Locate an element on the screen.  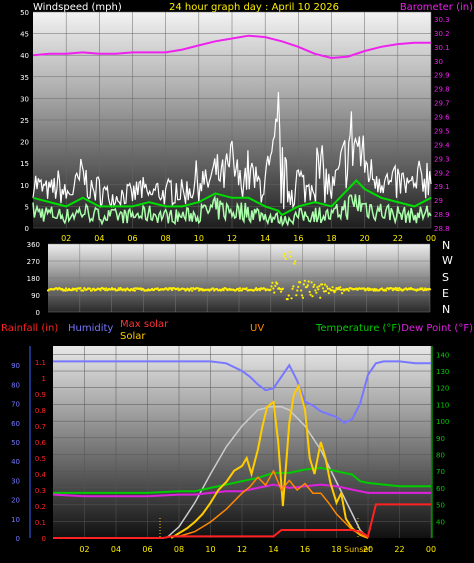
y-tick-label: 80 is located at coordinates (15, 385).